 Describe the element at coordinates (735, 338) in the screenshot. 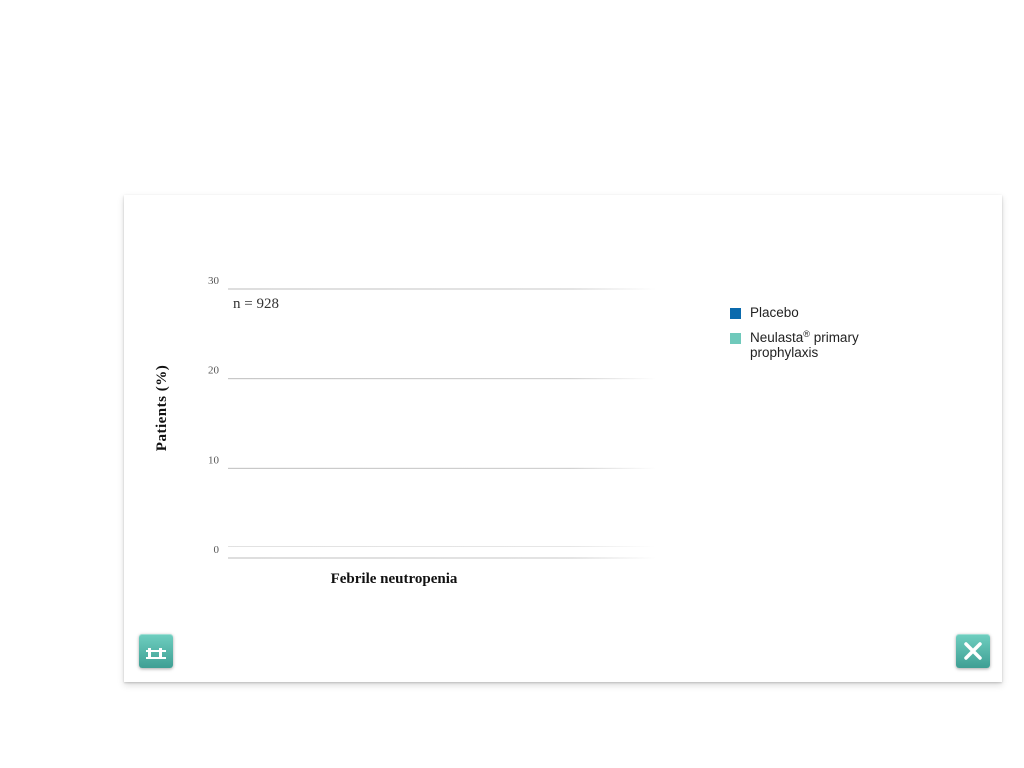

I see `legend-swatch-neulasta` at that location.